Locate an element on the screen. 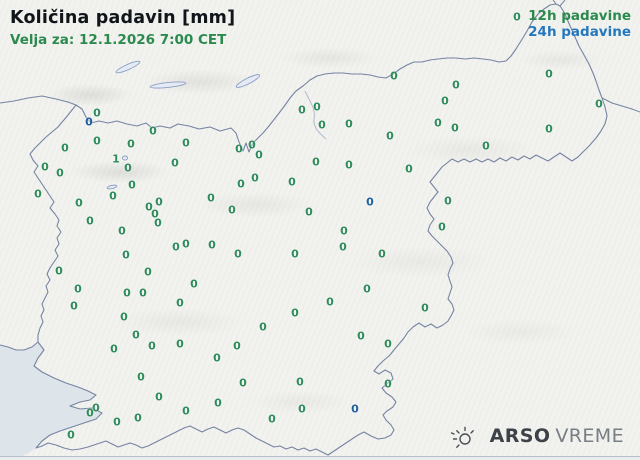 This screenshot has width=640, height=460. sun-icon is located at coordinates (462, 437).